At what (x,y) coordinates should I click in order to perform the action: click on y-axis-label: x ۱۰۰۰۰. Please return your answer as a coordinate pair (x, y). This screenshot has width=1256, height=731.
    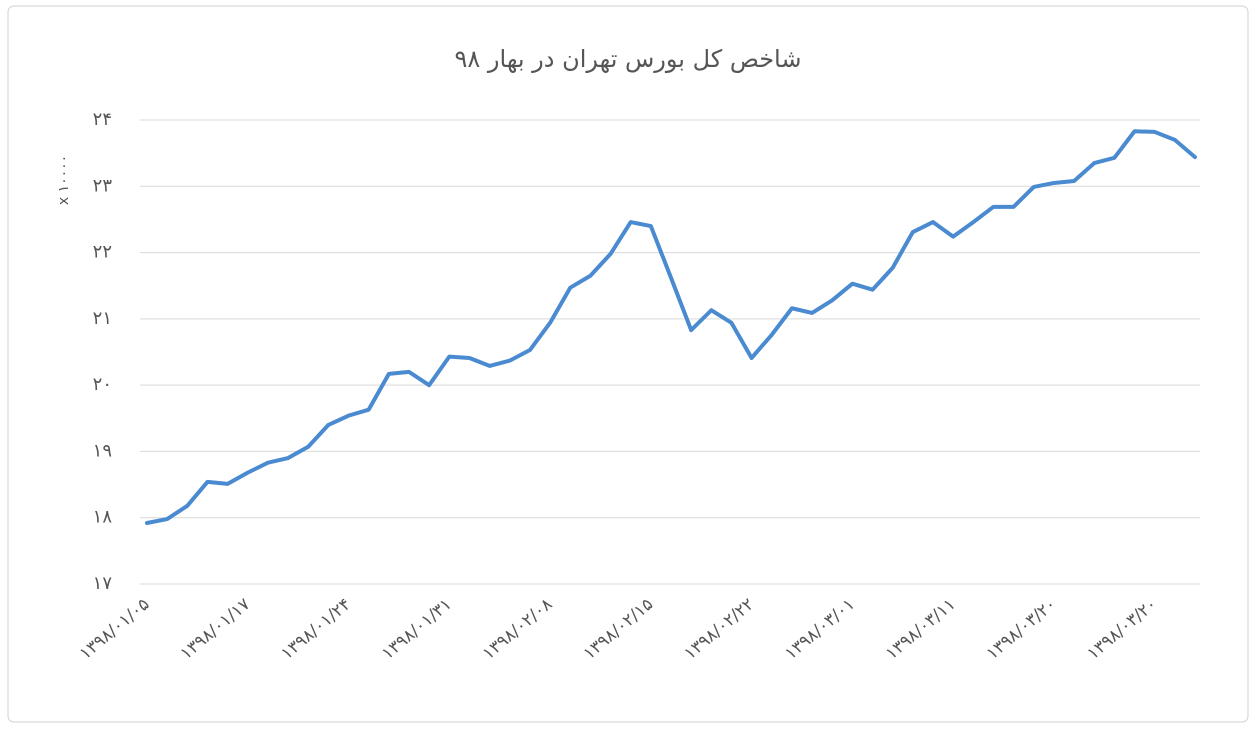
    Looking at the image, I should click on (64, 180).